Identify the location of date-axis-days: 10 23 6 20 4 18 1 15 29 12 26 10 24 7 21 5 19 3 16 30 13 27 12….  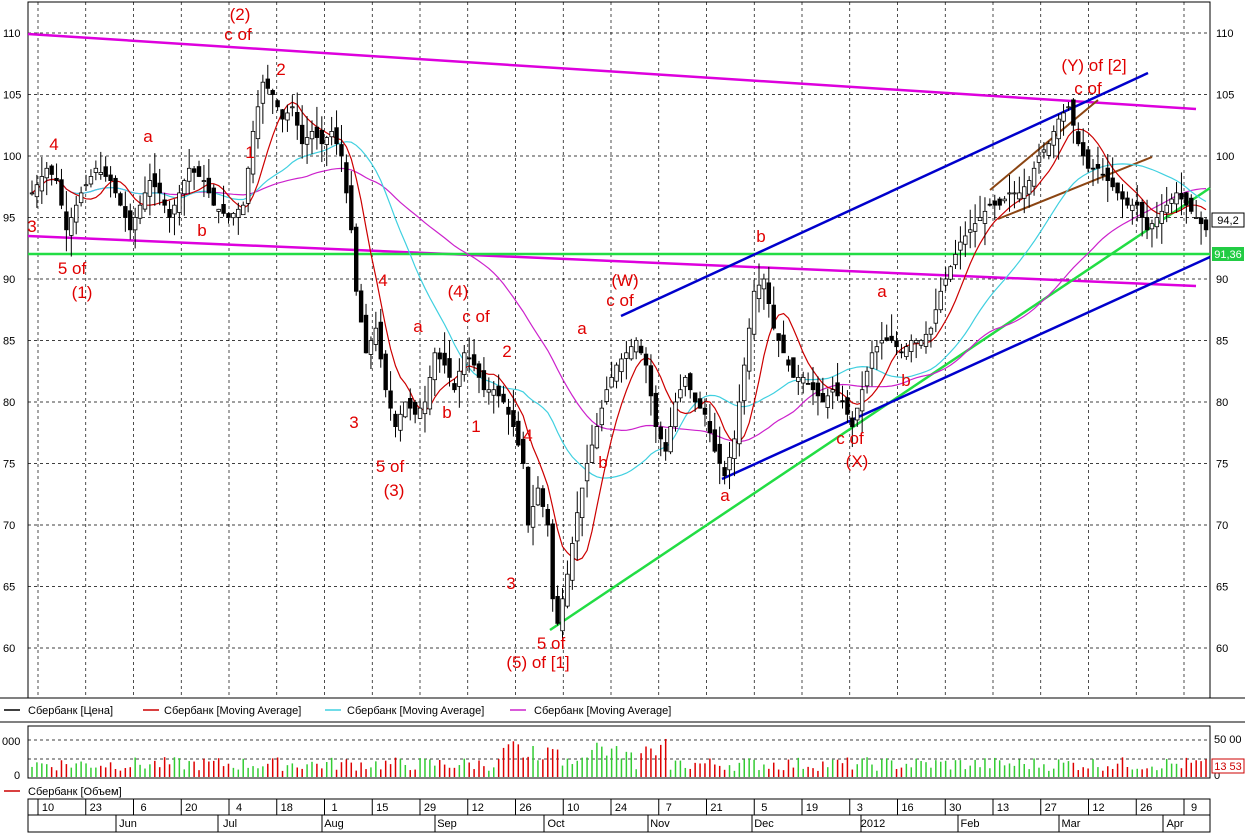
(617, 807).